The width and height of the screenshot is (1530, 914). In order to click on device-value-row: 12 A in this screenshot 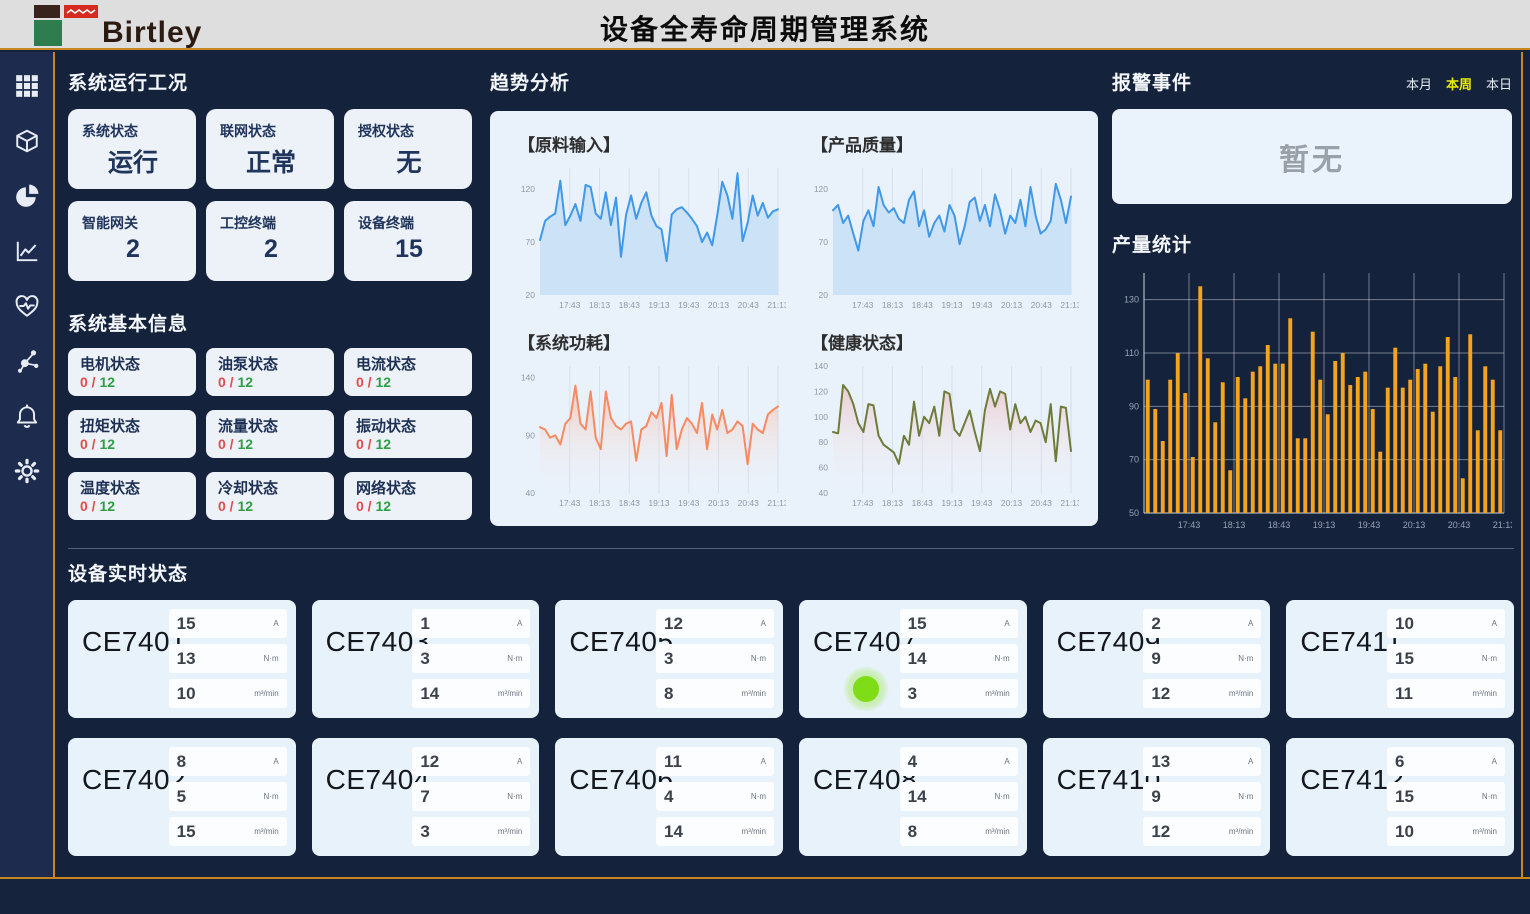, I will do `click(715, 623)`.